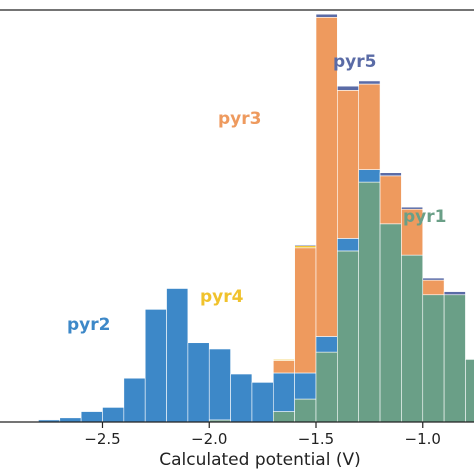  I want to click on label-pyr1: pyr1, so click(424, 217).